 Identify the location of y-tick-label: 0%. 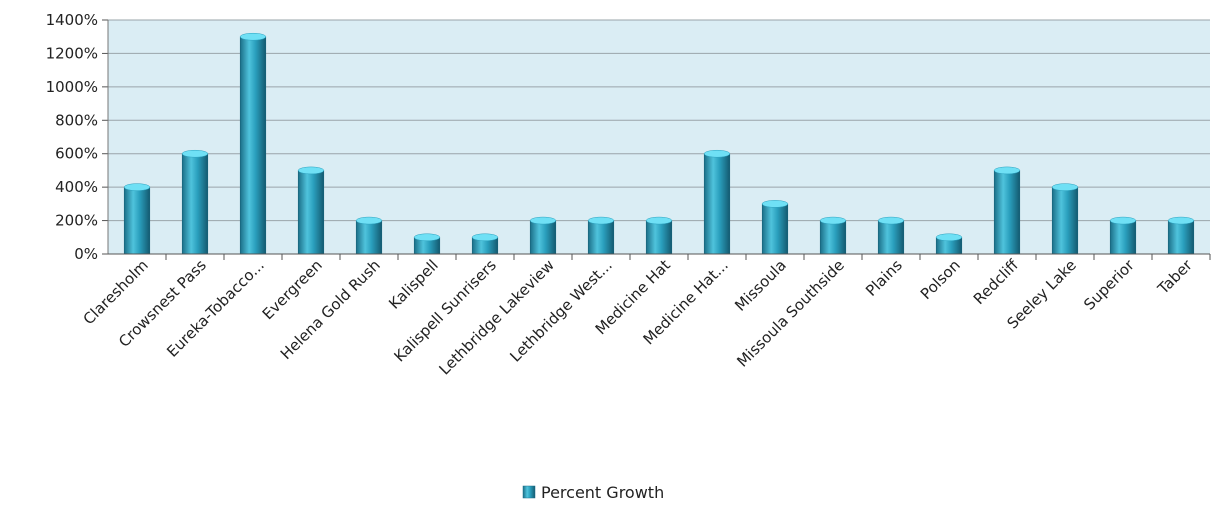
(86, 254).